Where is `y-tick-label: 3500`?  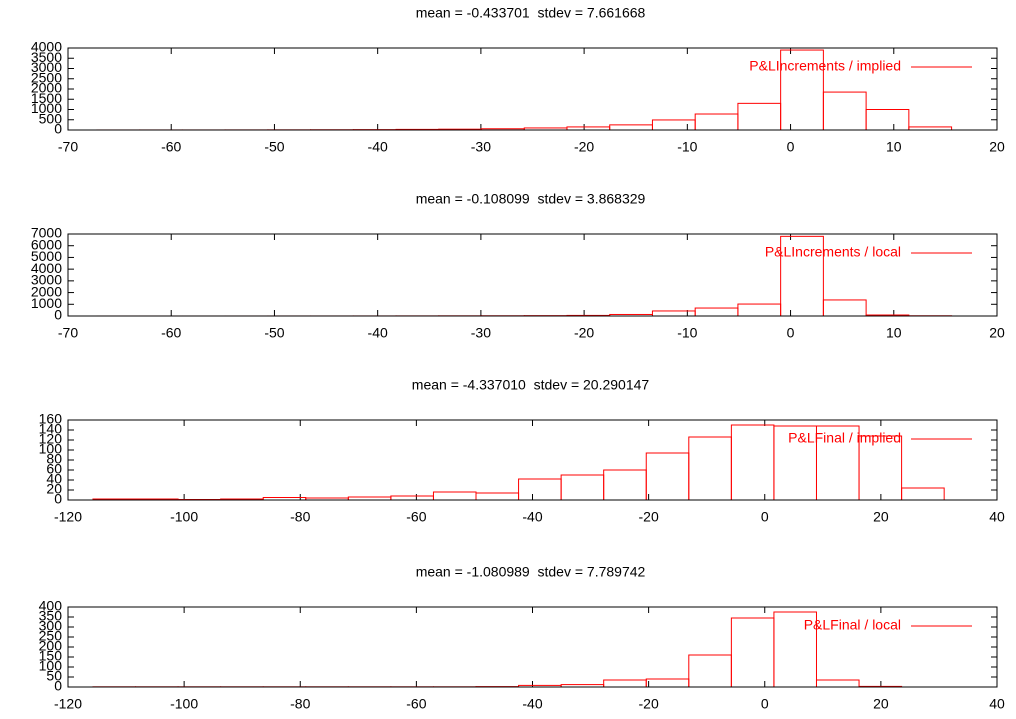
y-tick-label: 3500 is located at coordinates (46, 57).